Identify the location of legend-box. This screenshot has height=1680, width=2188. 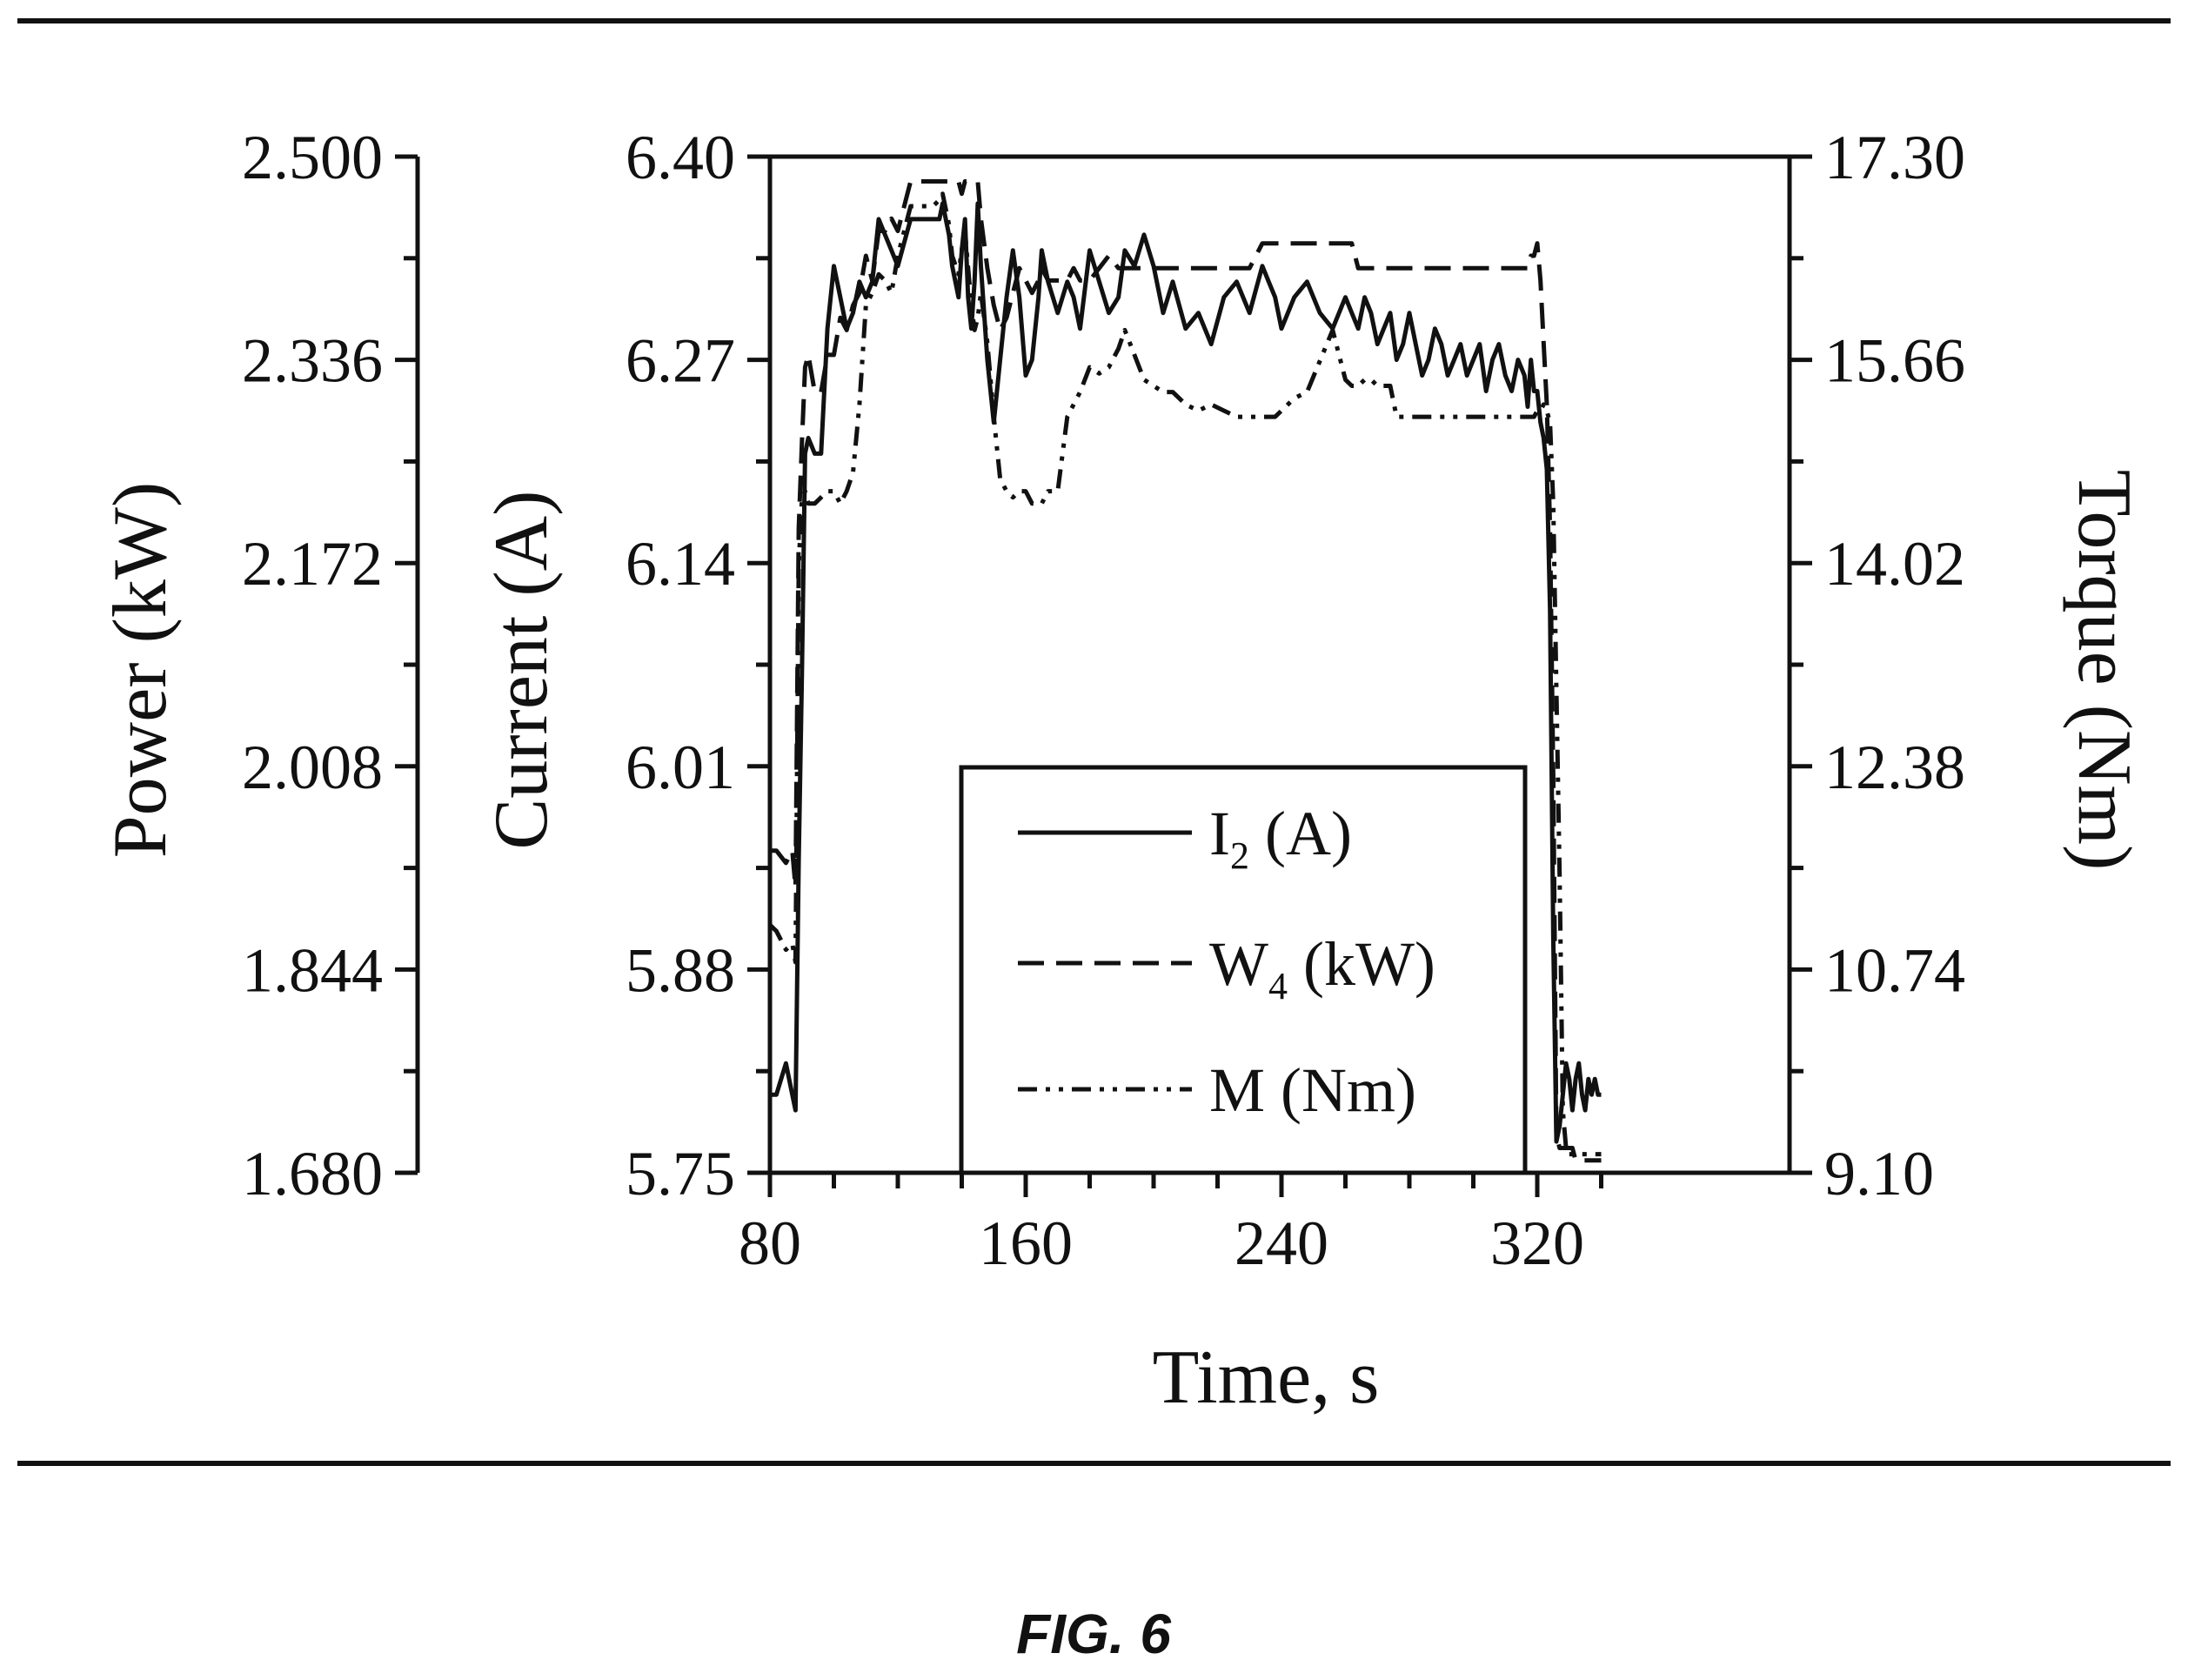
(1243, 970).